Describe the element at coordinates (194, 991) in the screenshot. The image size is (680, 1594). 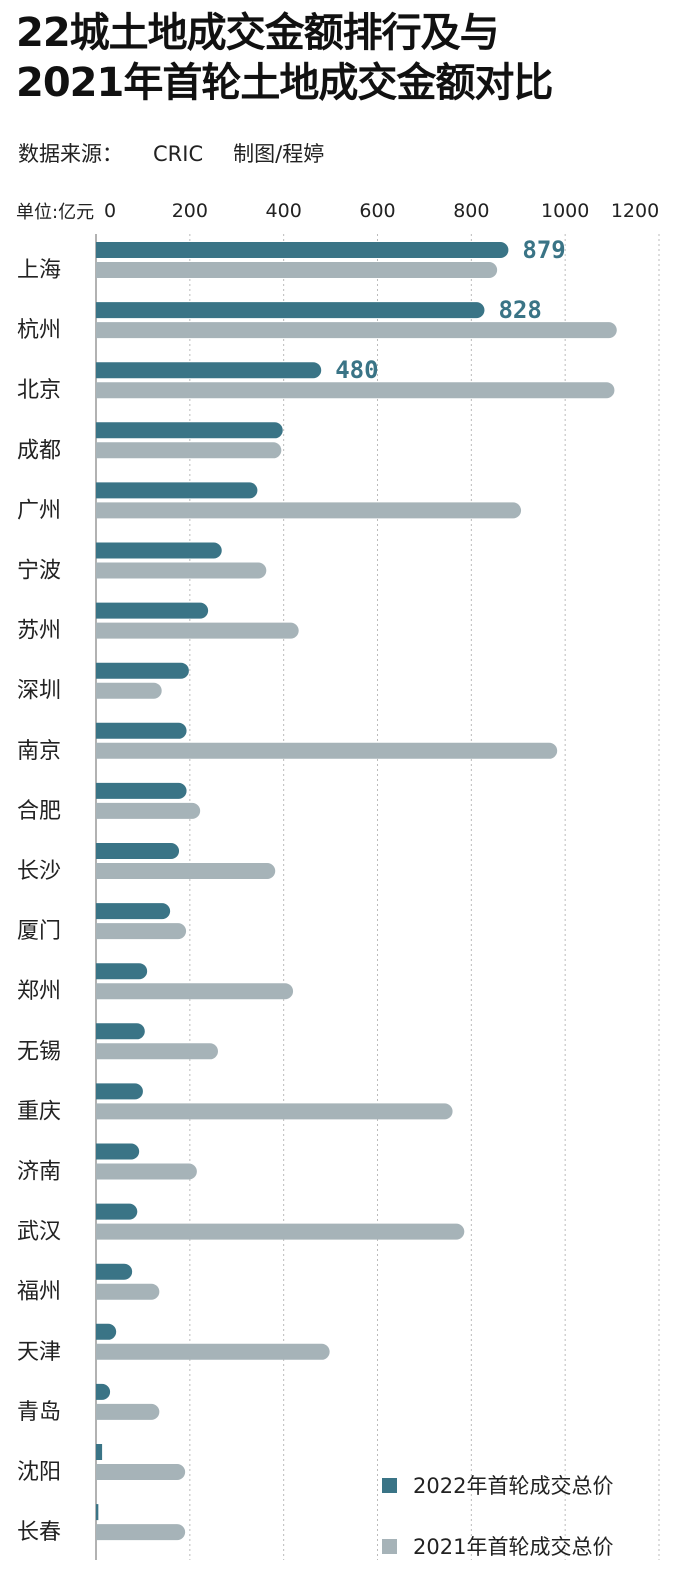
I see `bar-2021-郑州` at that location.